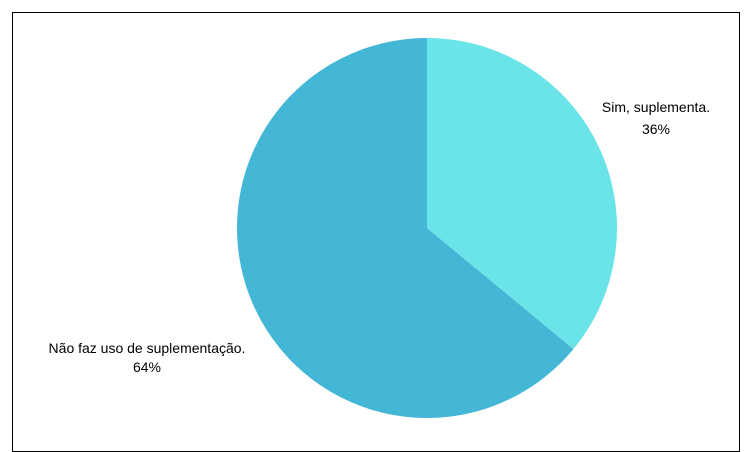  Describe the element at coordinates (147, 367) in the screenshot. I see `slice-percent-label: 64%` at that location.